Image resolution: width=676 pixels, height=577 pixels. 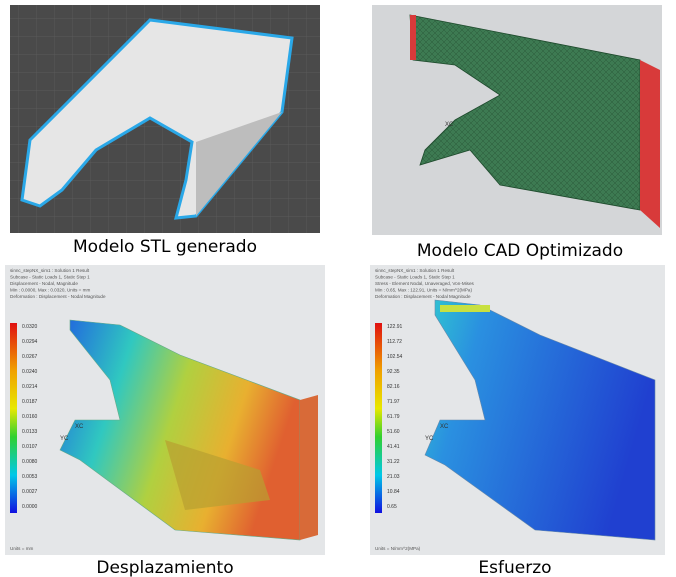 I want to click on legend-value: 0.0107, so click(x=30, y=447).